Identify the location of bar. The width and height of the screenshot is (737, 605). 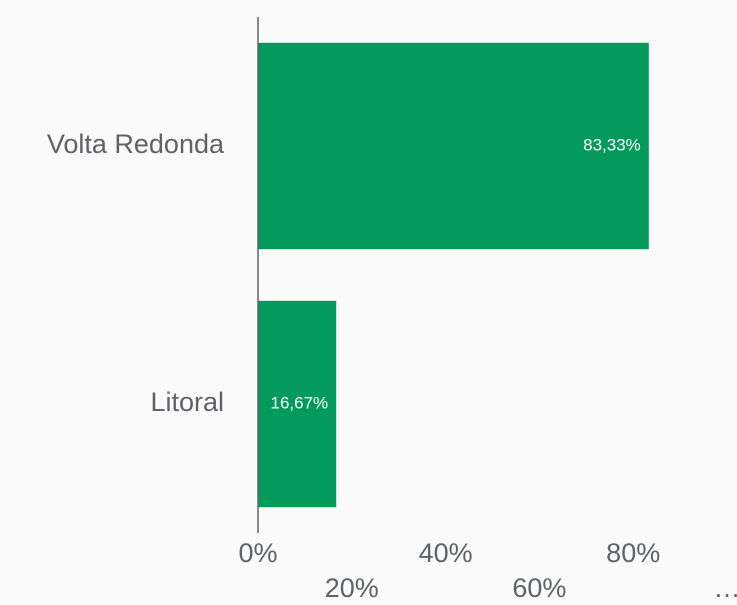
(297, 404).